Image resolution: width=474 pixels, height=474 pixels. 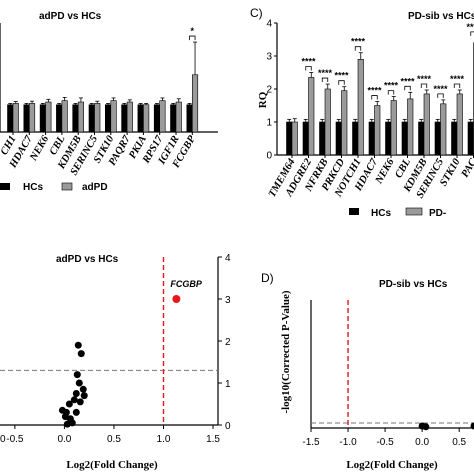 I want to click on bar-adpd-hdac7, so click(x=32, y=118).